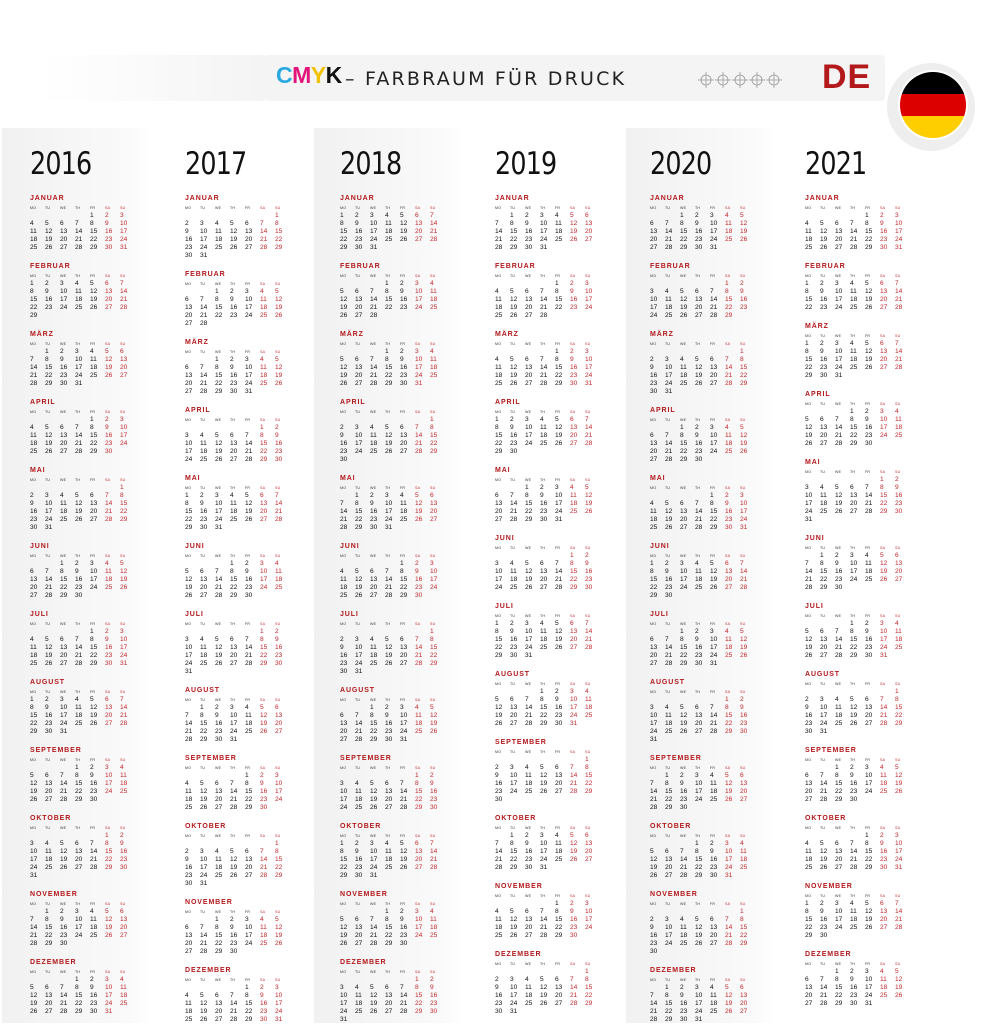  I want to click on day-cell: 10, so click(49, 503).